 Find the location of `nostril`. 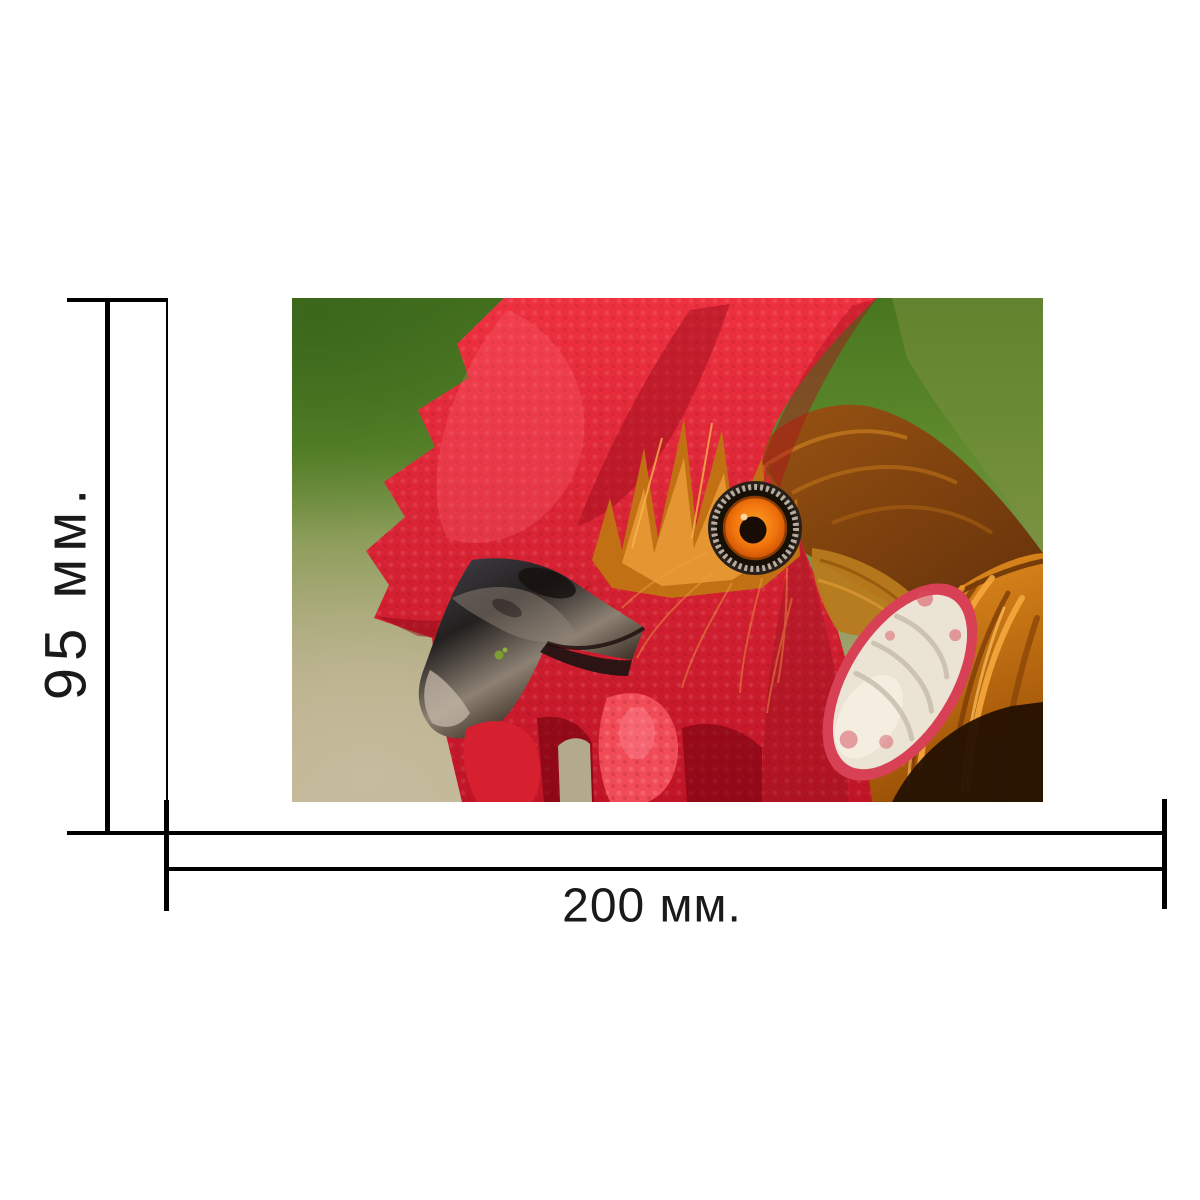

nostril is located at coordinates (547, 583).